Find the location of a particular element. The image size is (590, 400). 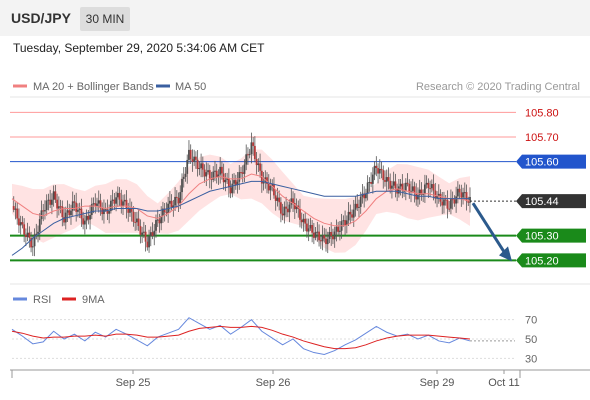

x-tick-label-0: Sep 25 is located at coordinates (133, 383).